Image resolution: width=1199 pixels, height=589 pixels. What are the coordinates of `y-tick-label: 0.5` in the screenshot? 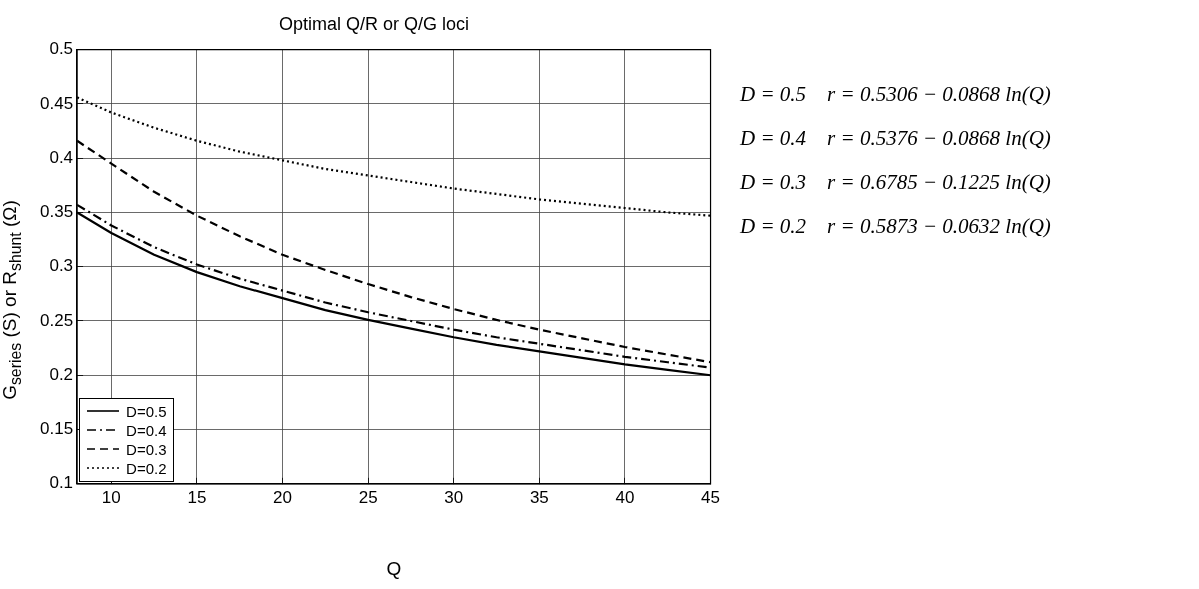 It's located at (61, 49).